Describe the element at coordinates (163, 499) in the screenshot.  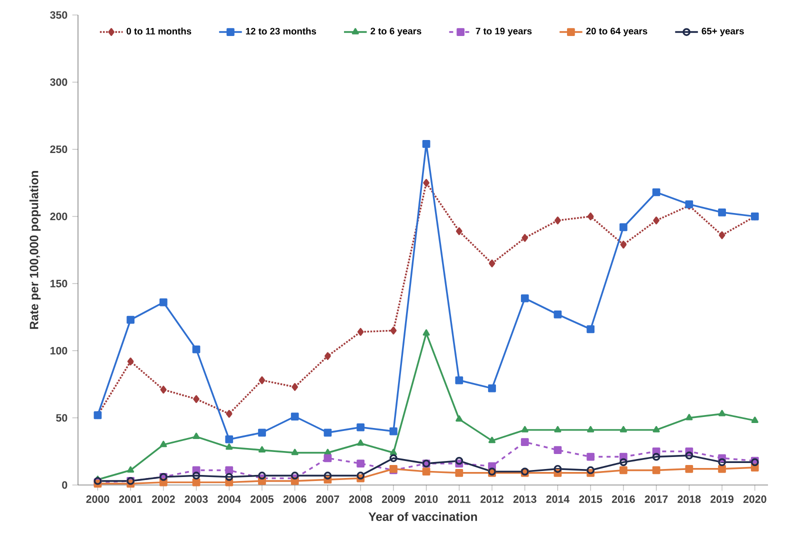
I see `x-tick-label: 2002` at that location.